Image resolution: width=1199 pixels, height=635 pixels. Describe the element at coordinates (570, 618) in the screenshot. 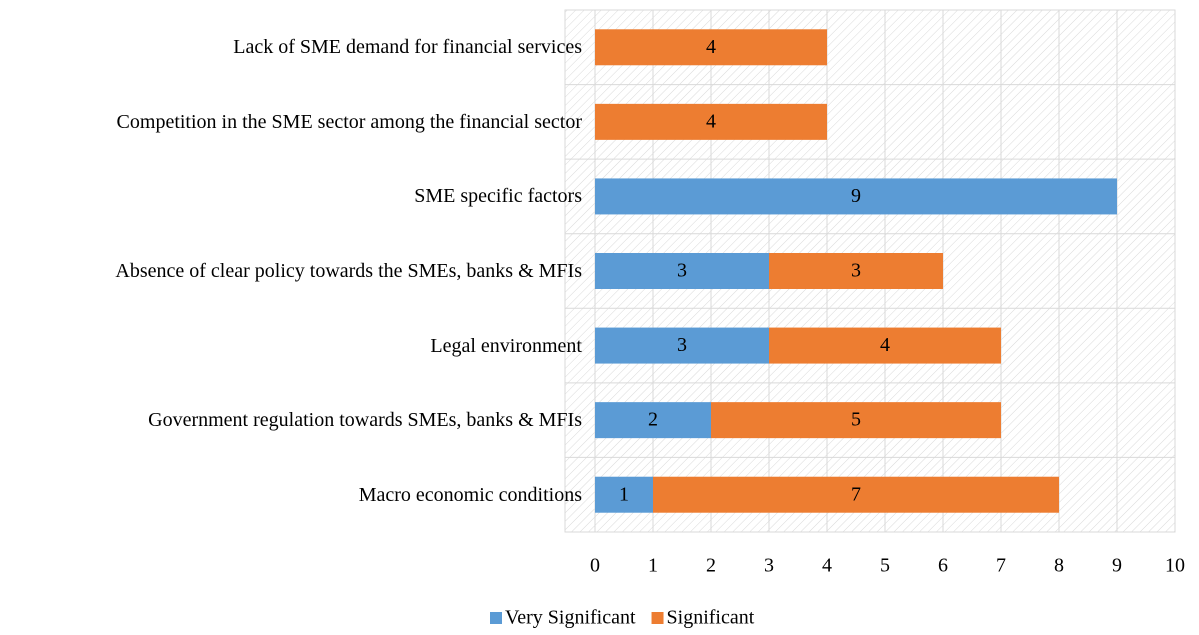

I see `legend-label: Very Significant` at that location.